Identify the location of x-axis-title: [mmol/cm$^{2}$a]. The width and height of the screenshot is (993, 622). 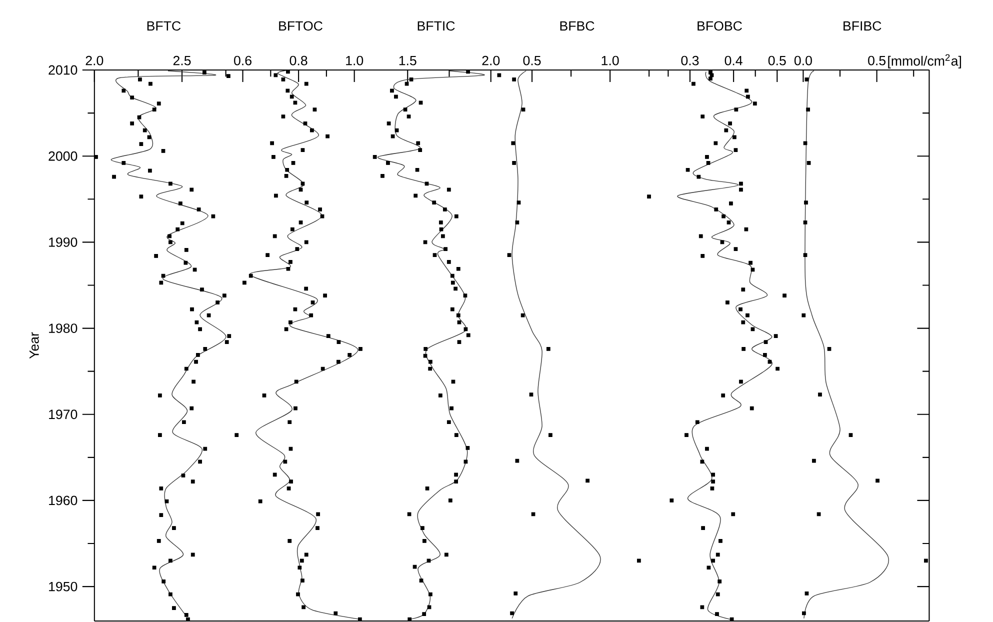
(925, 61).